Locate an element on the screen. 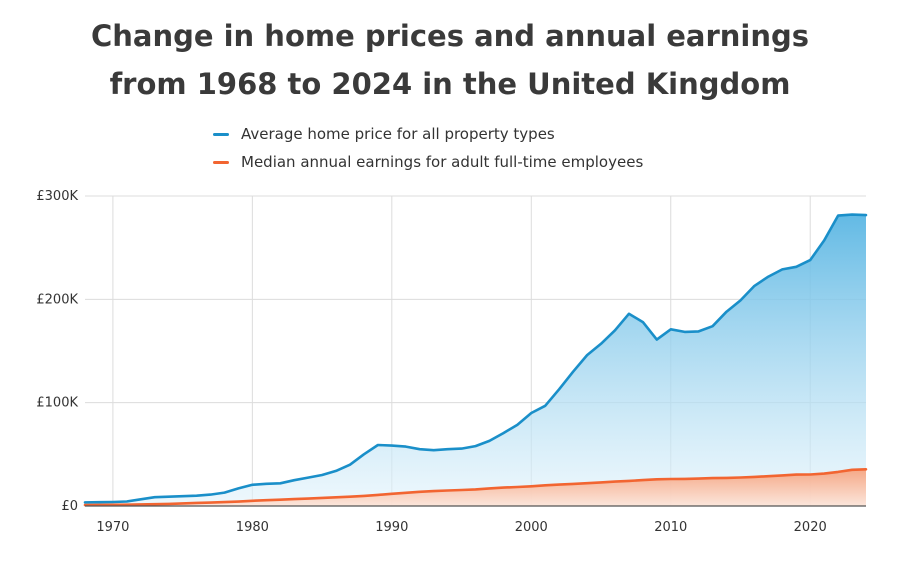 This screenshot has width=900, height=568. x-tick-label: 2010 is located at coordinates (670, 527).